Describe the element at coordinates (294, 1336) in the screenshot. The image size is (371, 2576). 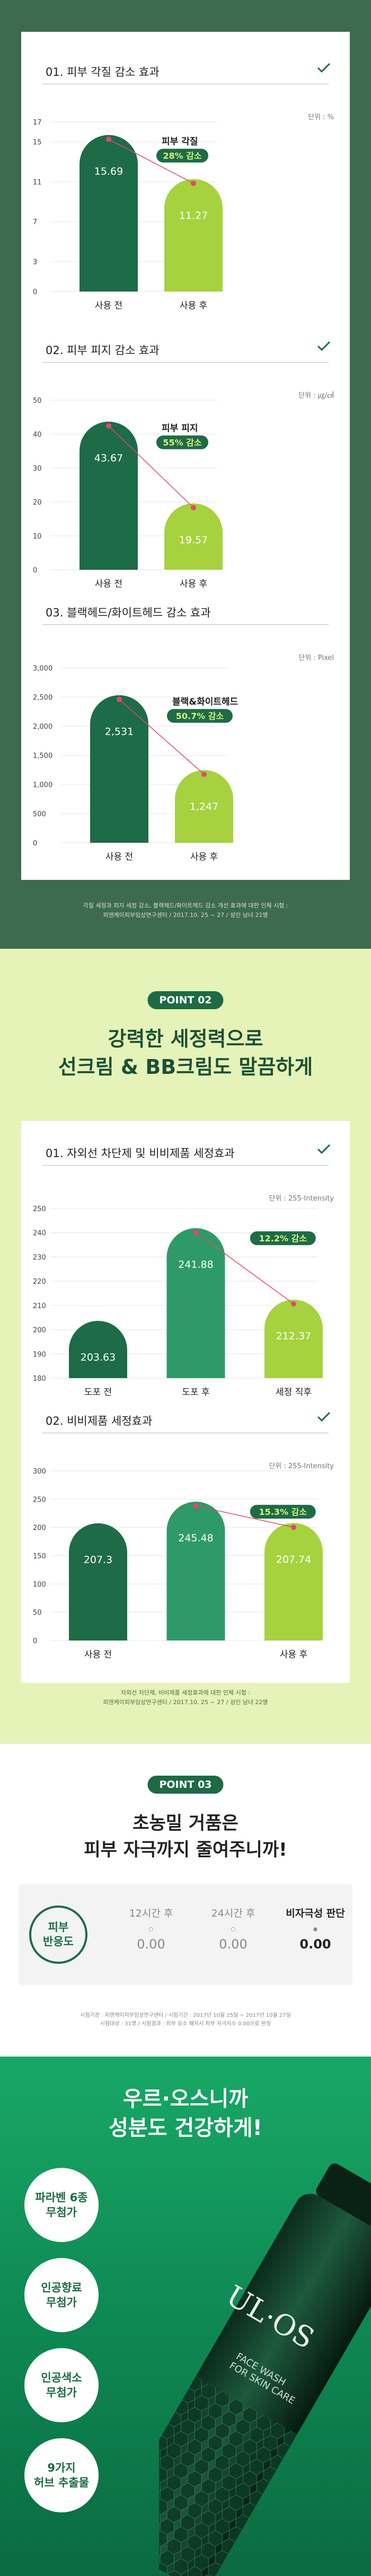
I see `data-label: 212.37` at that location.